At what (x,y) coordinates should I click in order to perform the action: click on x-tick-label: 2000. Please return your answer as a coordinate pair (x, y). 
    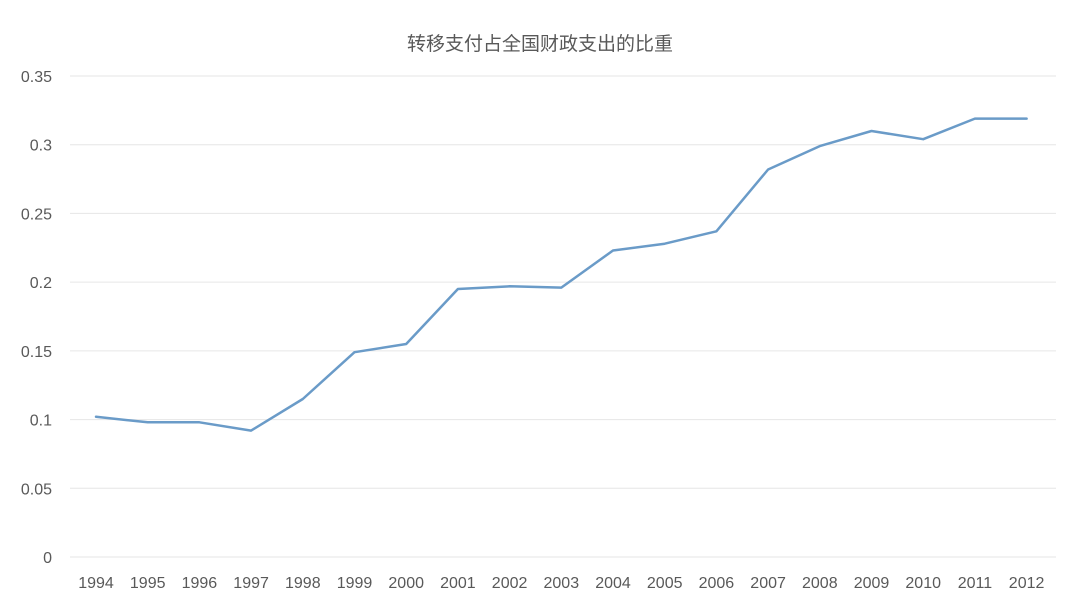
    Looking at the image, I should click on (406, 583).